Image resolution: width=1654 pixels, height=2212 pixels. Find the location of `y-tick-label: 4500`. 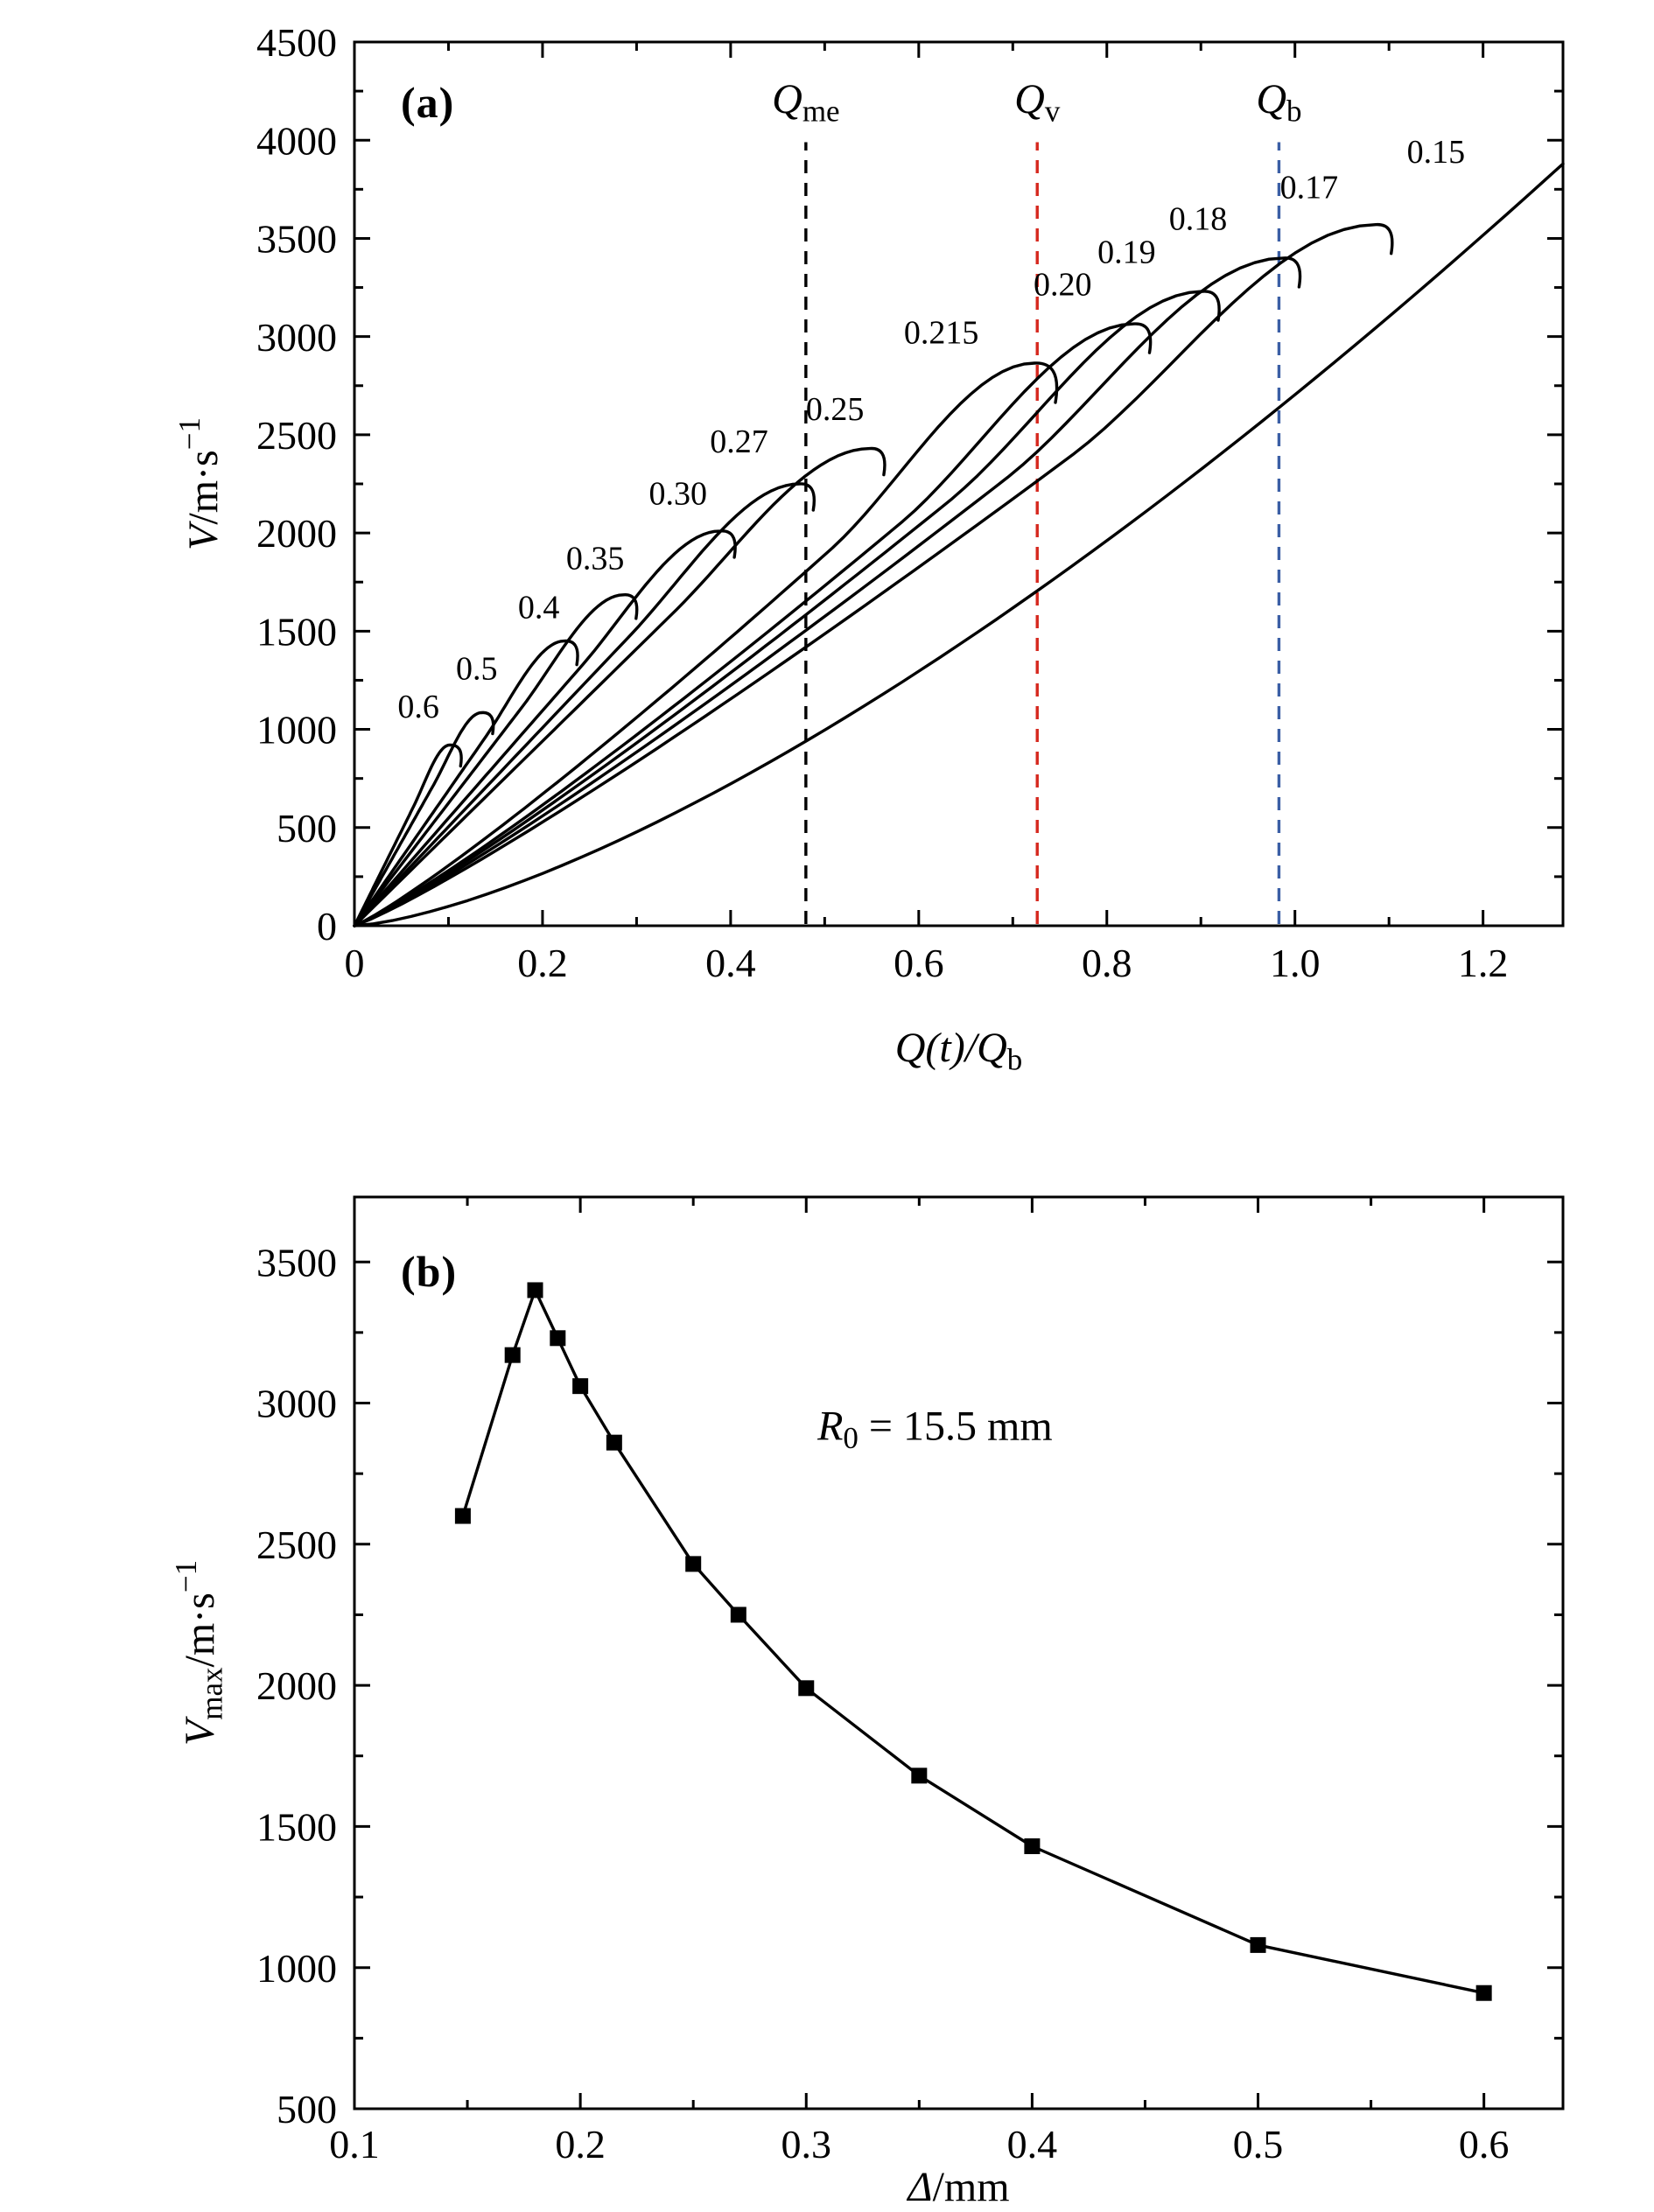

y-tick-label: 4500 is located at coordinates (296, 42).